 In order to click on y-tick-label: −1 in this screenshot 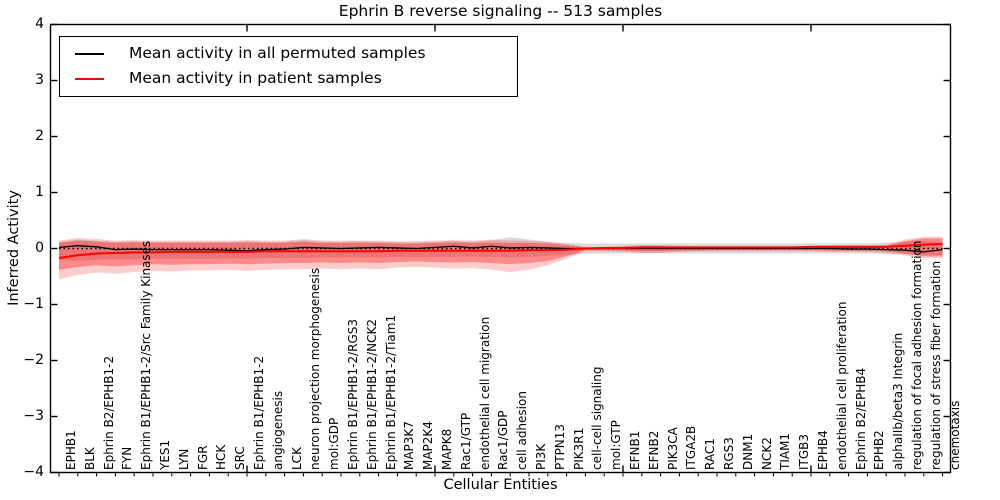, I will do `click(33, 303)`.